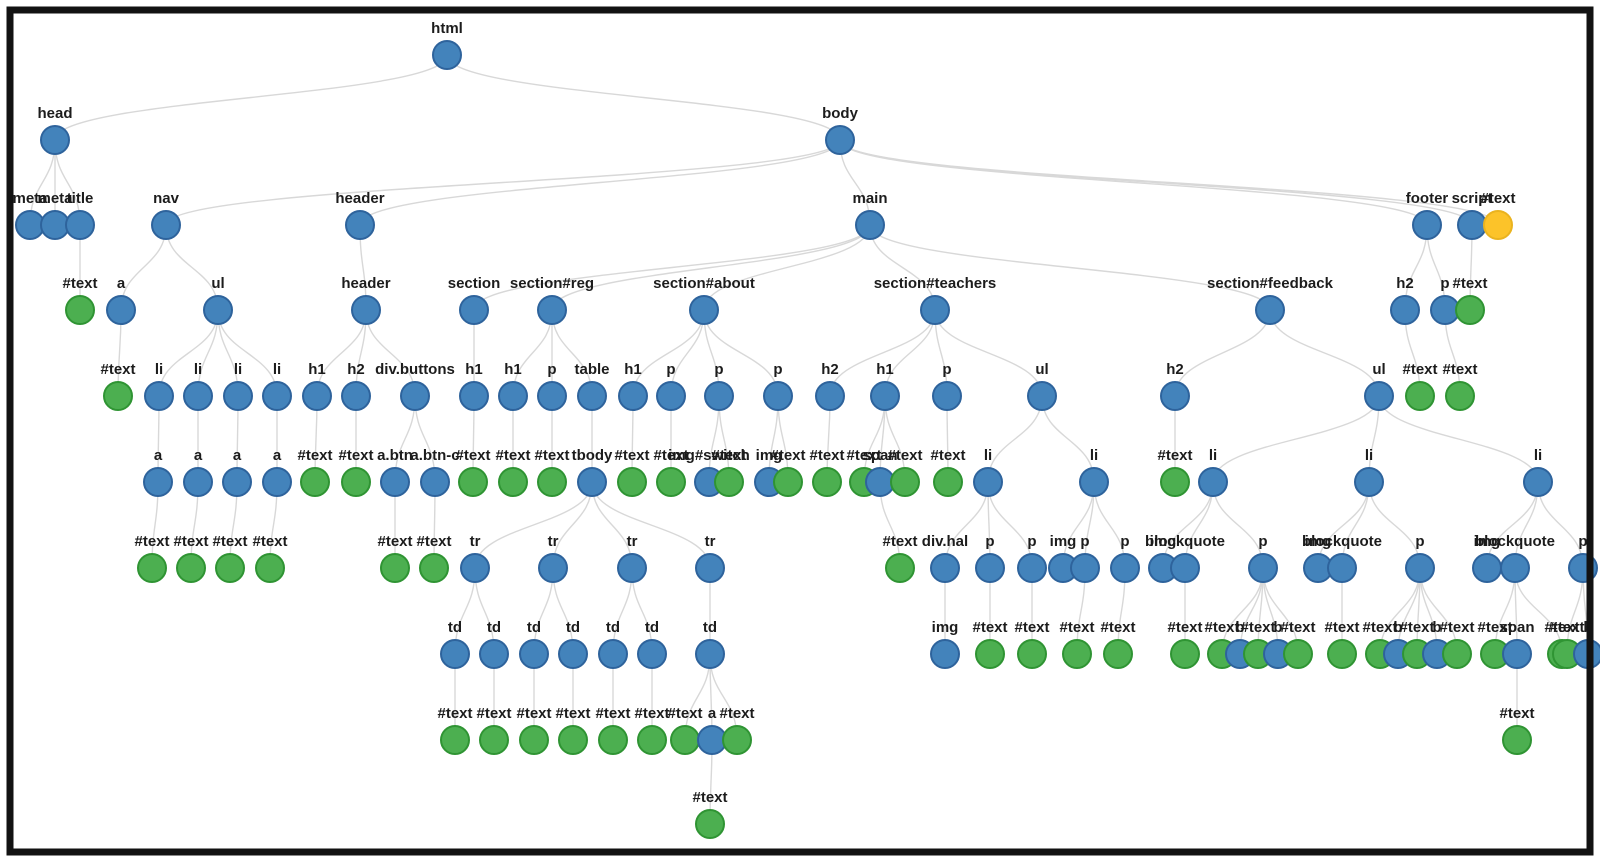 The image size is (1600, 862). Describe the element at coordinates (945, 568) in the screenshot. I see `tree-node-div.hal` at that location.